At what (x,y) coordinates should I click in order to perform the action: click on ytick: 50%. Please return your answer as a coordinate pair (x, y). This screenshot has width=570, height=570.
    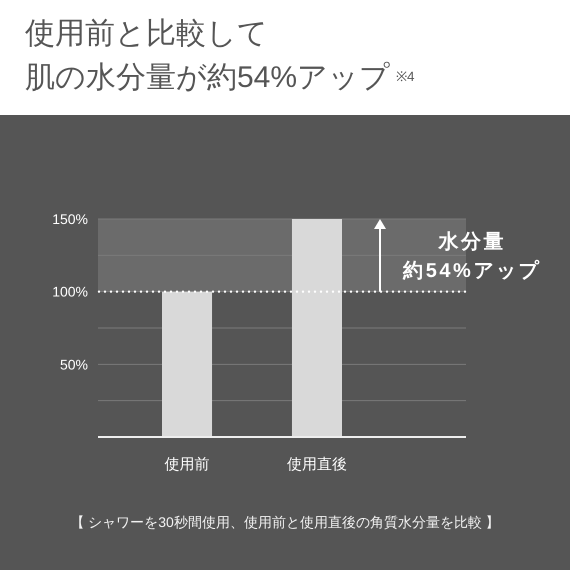
    Looking at the image, I should click on (74, 364).